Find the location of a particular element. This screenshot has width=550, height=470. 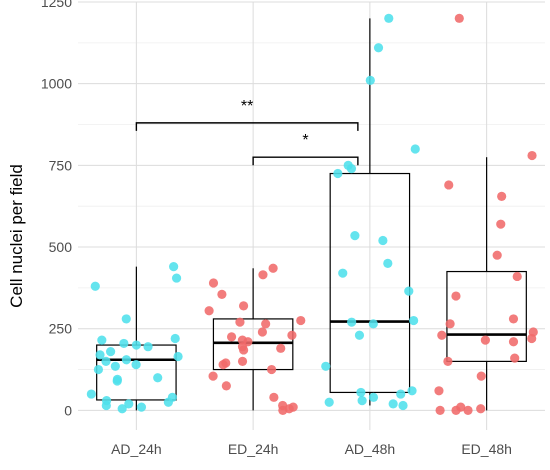

significance-bracket: * is located at coordinates (305, 149).